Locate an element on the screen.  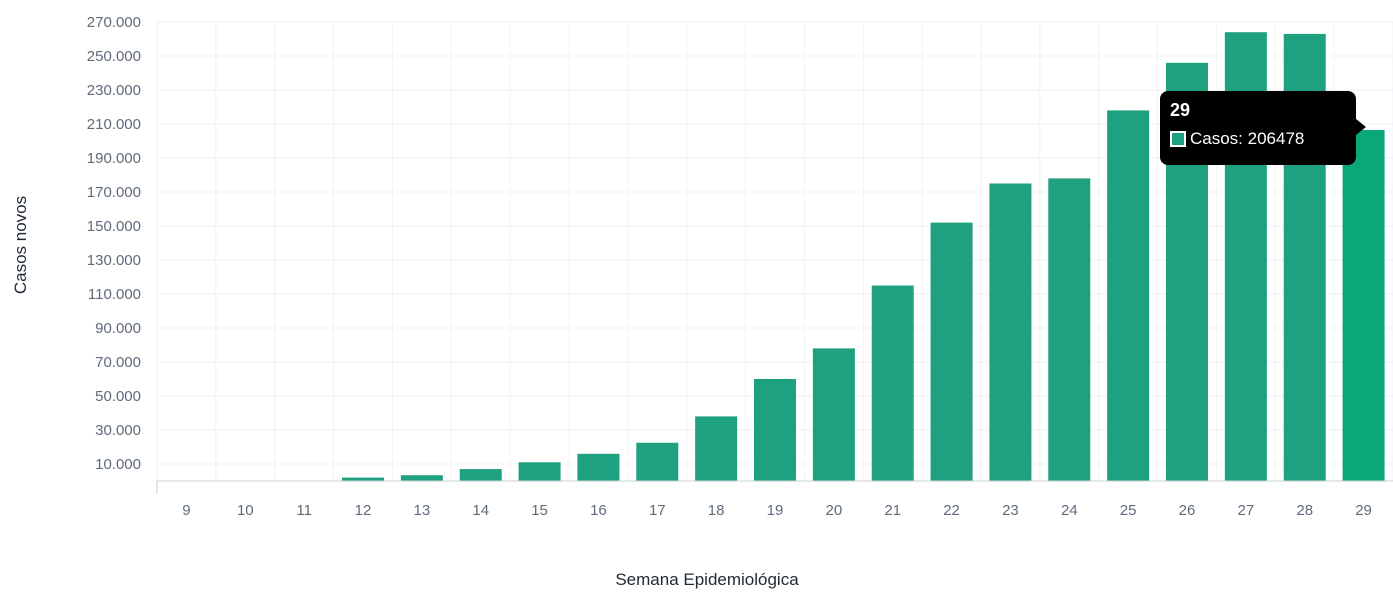
x-tick-label: 24 is located at coordinates (1069, 510).